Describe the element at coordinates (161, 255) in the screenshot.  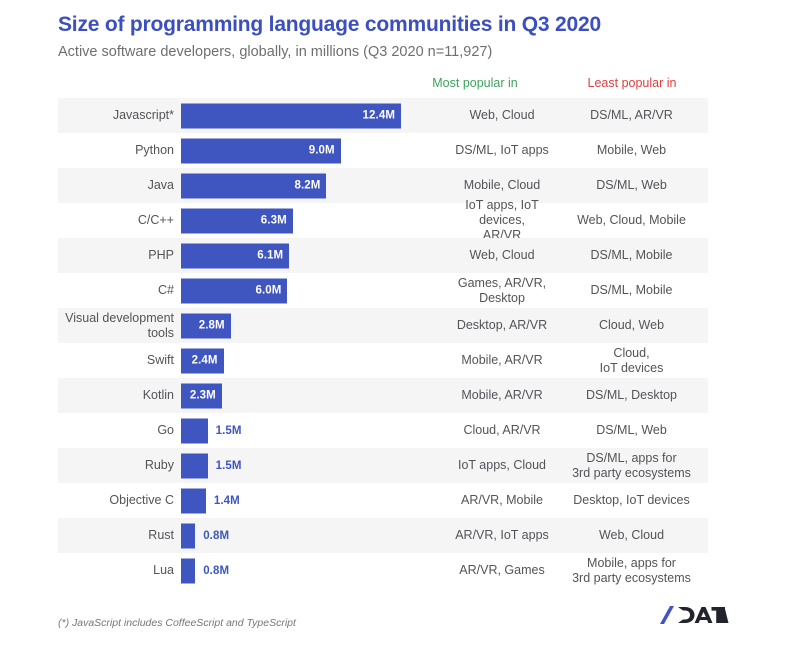
I see `language-label: PHP` at that location.